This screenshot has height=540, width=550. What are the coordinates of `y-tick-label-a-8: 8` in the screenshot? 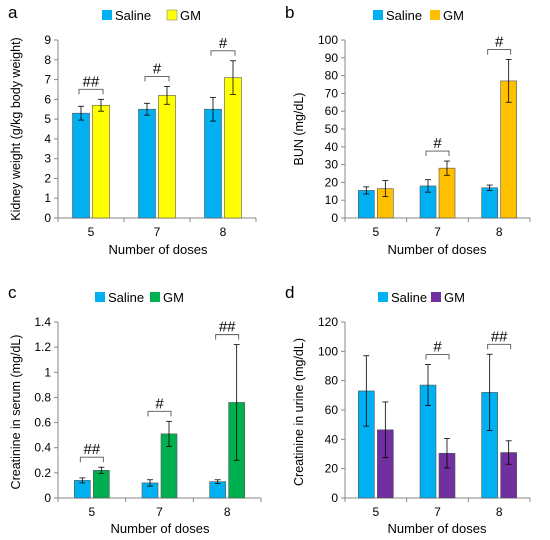 It's located at (47, 60).